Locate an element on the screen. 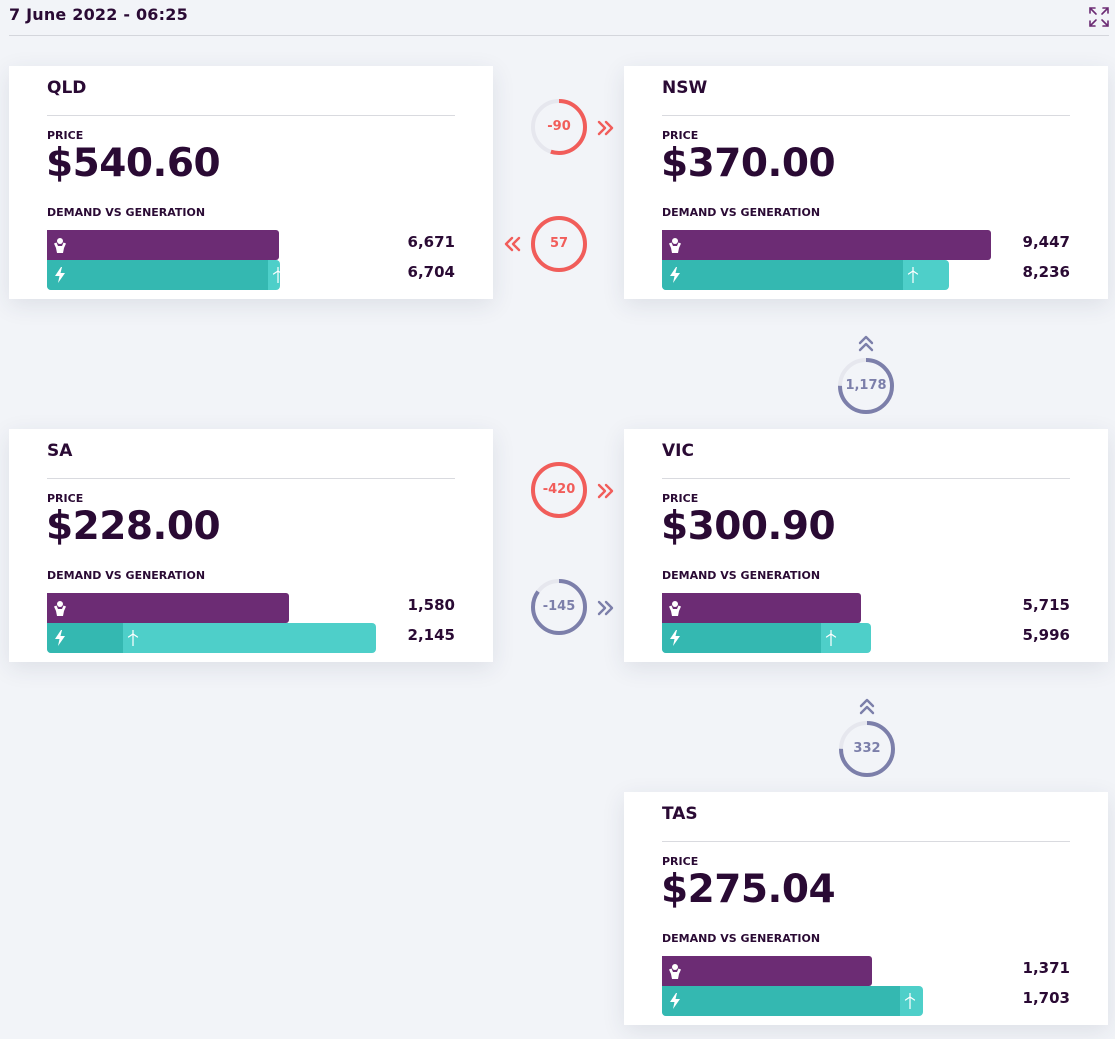 Image resolution: width=1115 pixels, height=1039 pixels. chevron-up-icon is located at coordinates (867, 706).